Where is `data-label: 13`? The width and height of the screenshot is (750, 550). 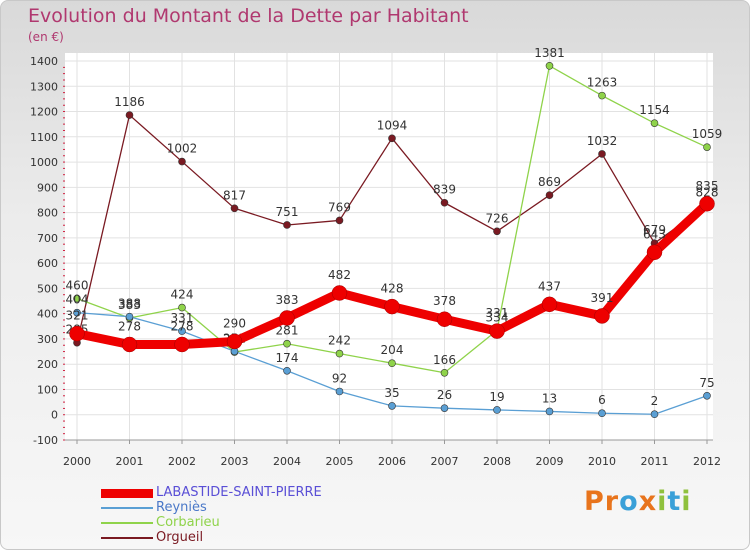 data-label: 13 is located at coordinates (549, 398).